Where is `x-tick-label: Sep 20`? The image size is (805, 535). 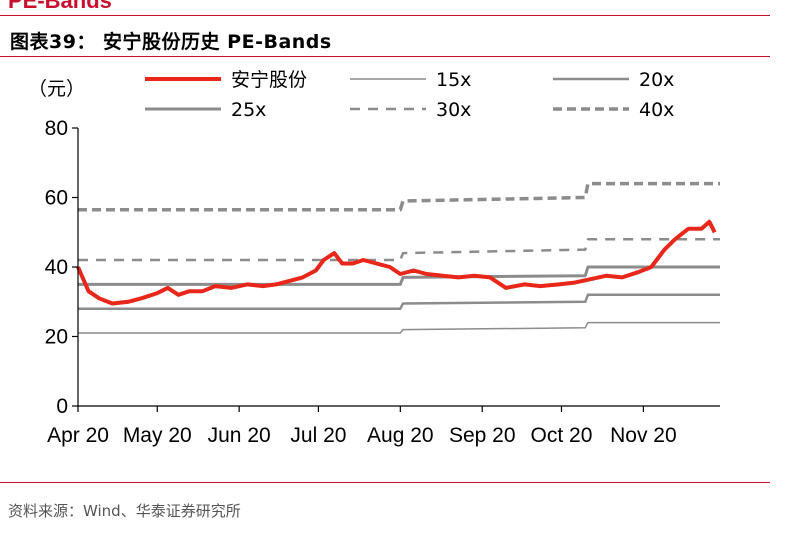
x-tick-label: Sep 20 is located at coordinates (482, 435).